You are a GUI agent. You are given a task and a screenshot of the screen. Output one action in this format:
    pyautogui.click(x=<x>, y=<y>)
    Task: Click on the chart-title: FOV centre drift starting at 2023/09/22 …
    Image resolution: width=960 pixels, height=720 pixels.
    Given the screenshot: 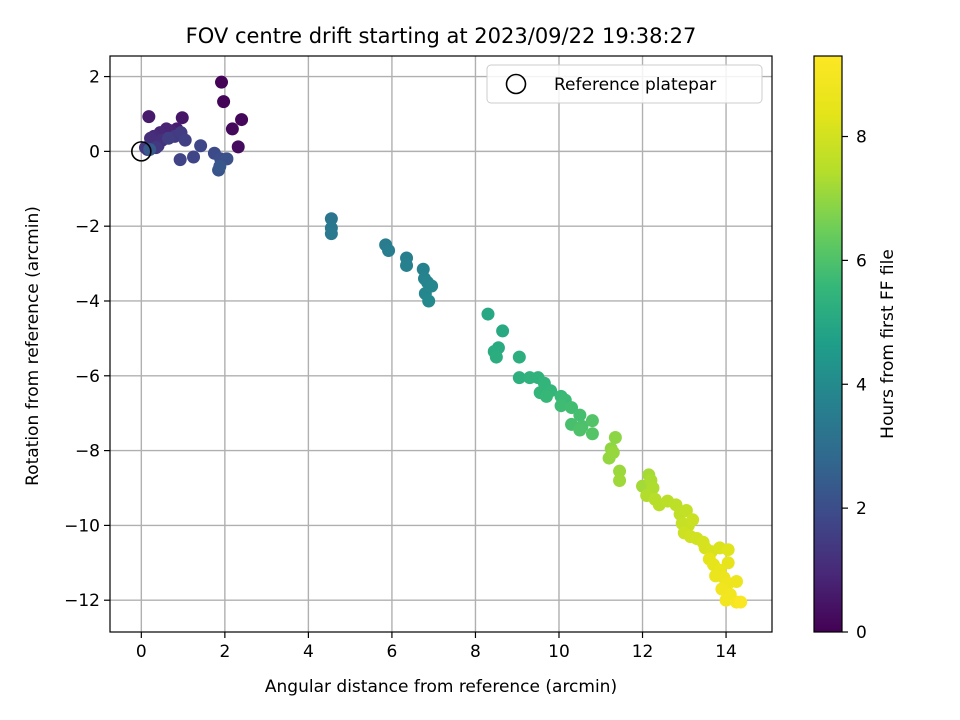 What is the action you would take?
    pyautogui.click(x=441, y=36)
    